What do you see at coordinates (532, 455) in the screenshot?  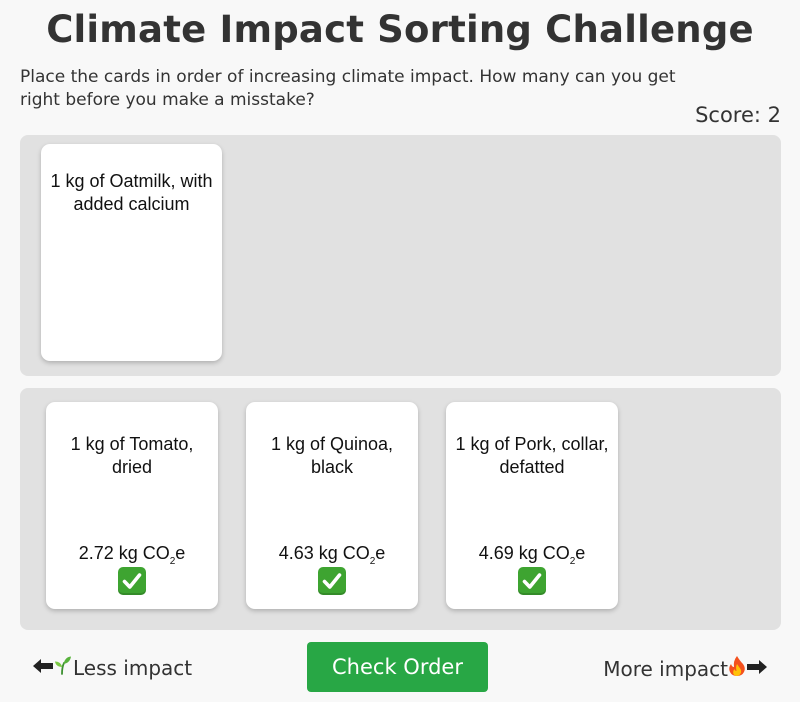 I see `card-name: 1 kg of Pork, collar, defatted` at bounding box center [532, 455].